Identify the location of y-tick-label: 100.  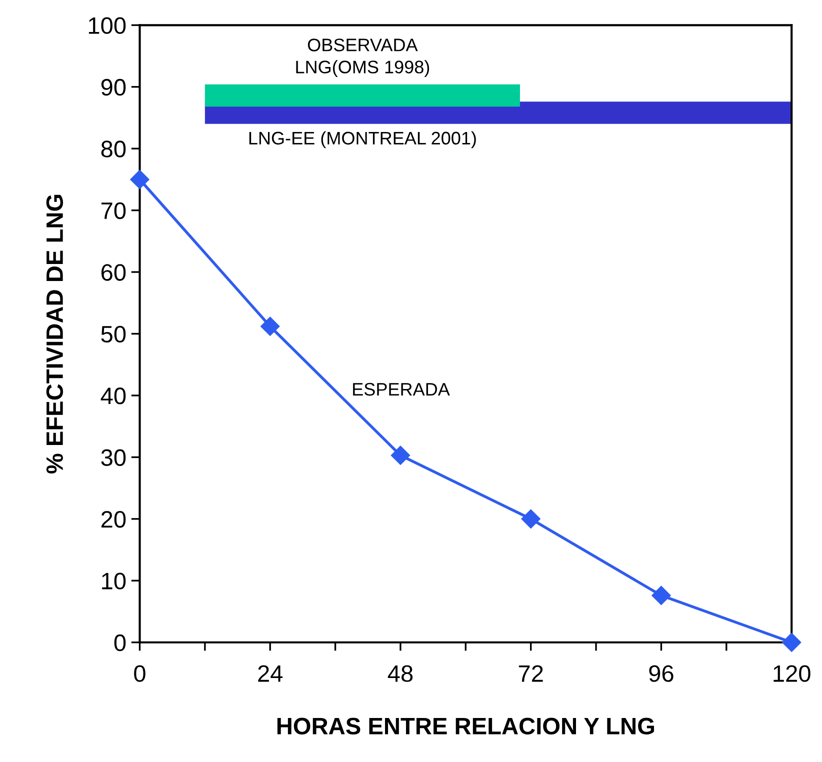
(107, 25).